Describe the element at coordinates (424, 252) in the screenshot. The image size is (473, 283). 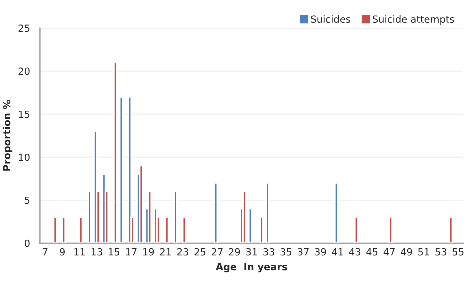
I see `x-tick-label: 51` at that location.